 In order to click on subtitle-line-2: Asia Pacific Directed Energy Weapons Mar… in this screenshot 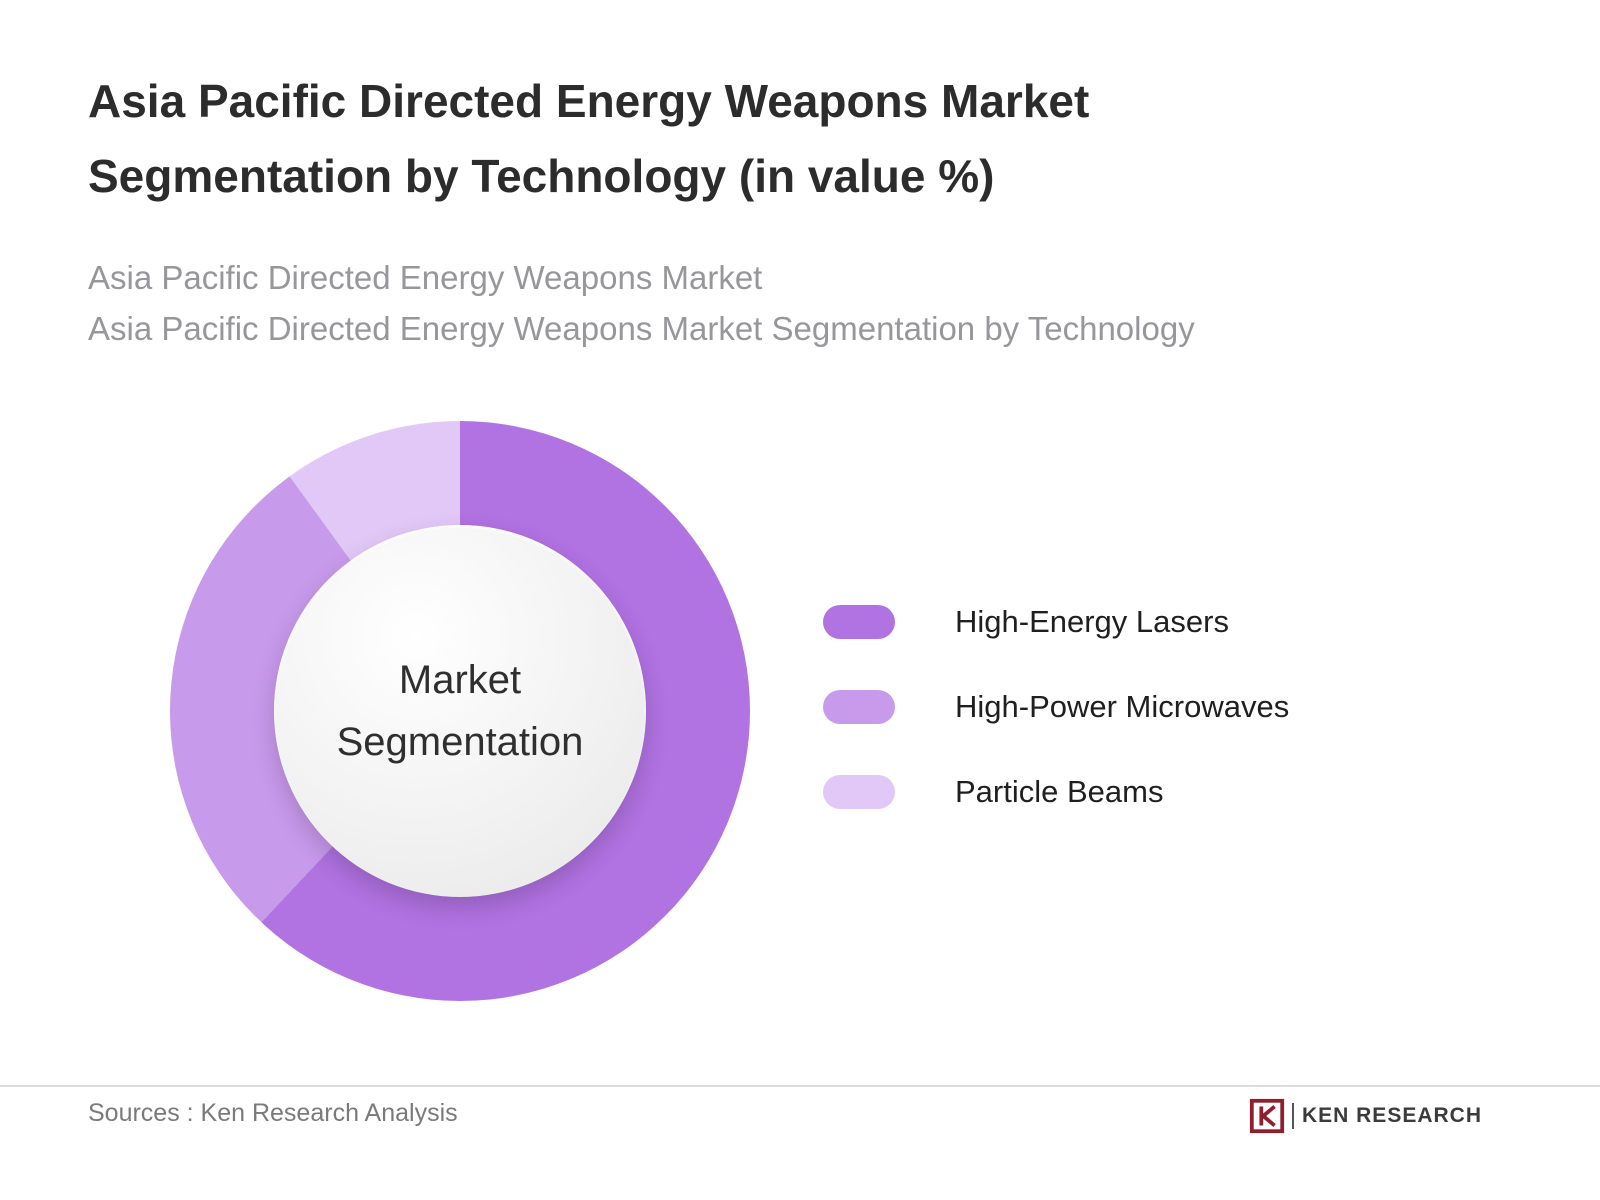, I will do `click(641, 329)`.